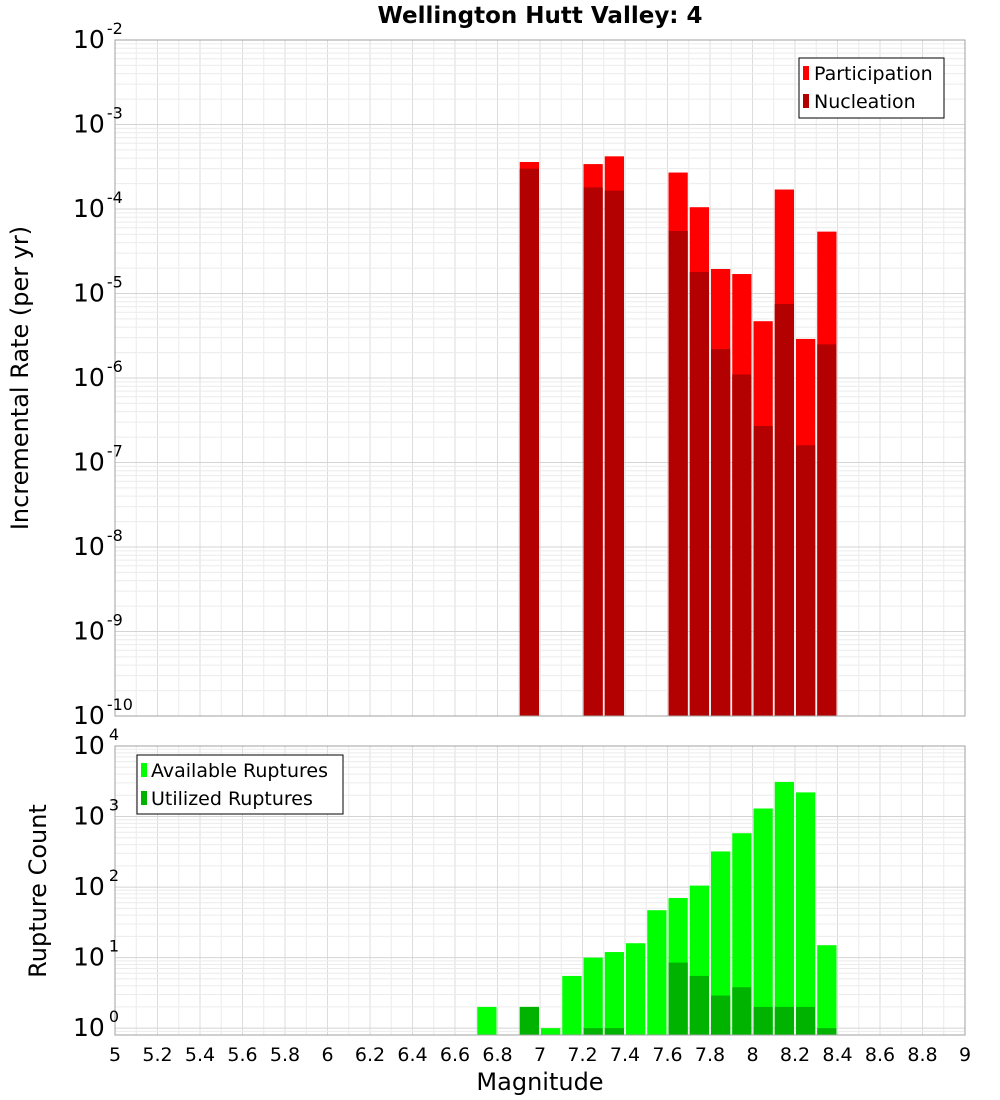 Image resolution: width=1000 pixels, height=1100 pixels. I want to click on x-tick-label: 9, so click(965, 1055).